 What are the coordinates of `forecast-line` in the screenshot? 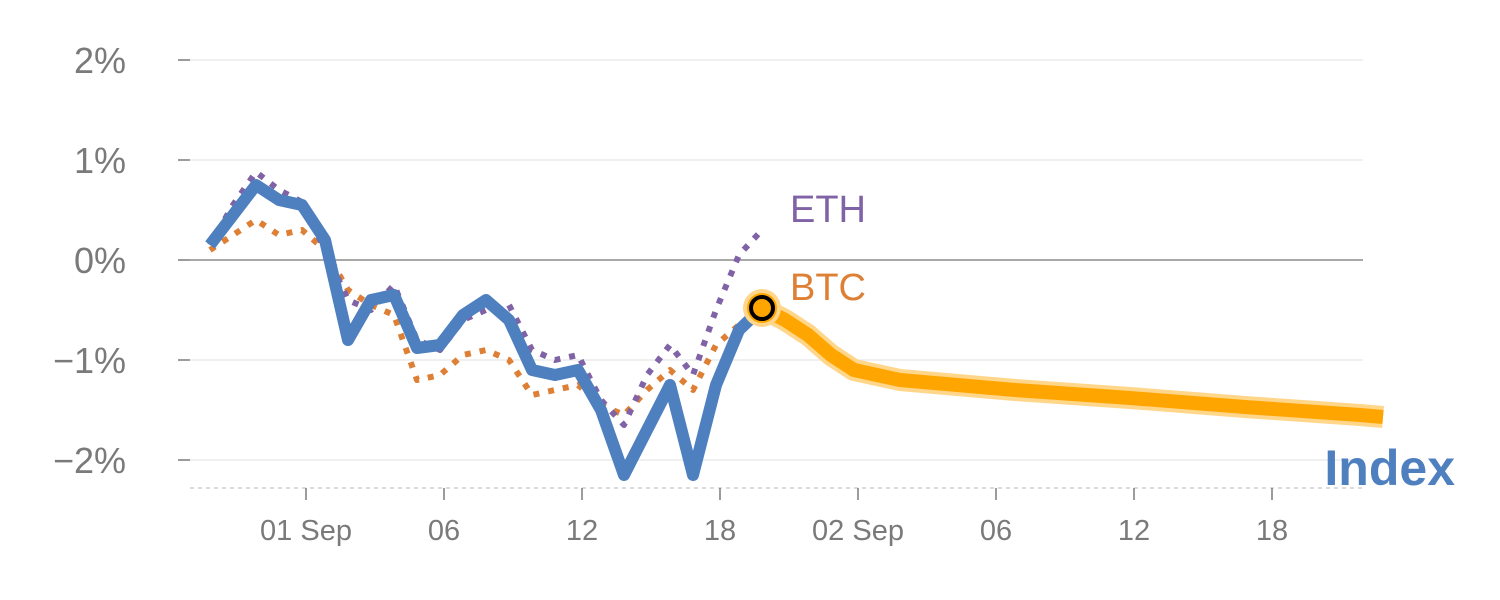 It's located at (1071, 362).